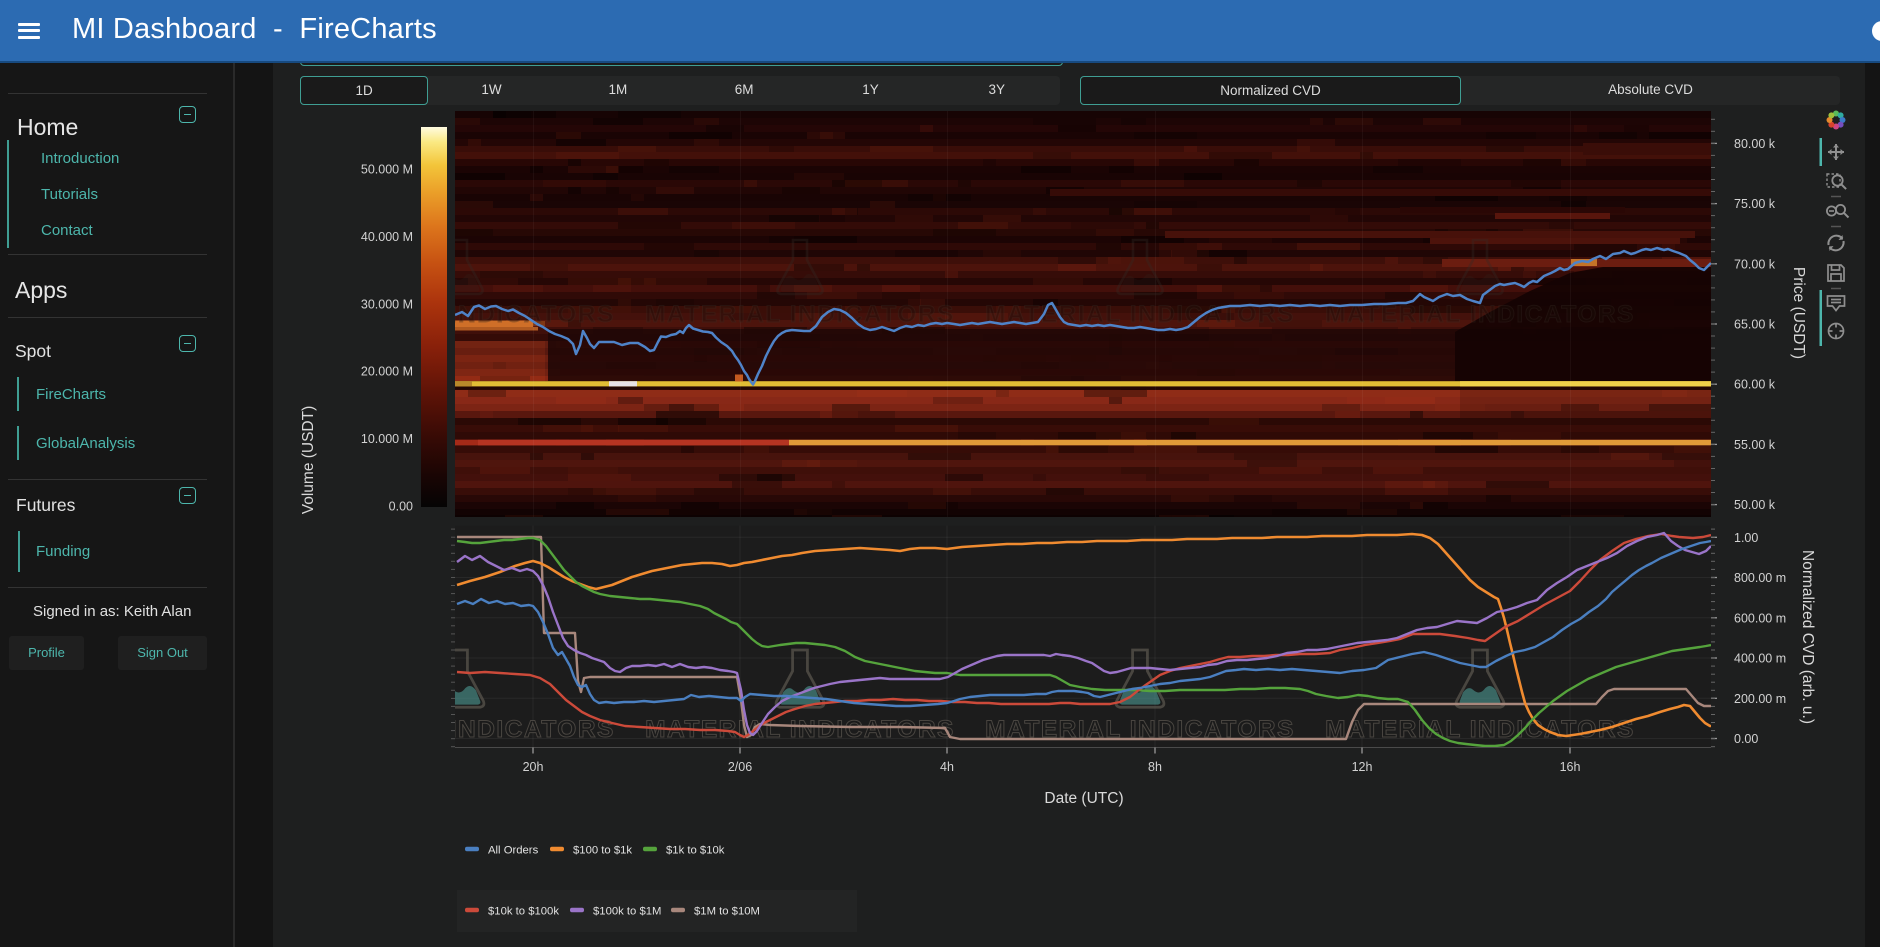  What do you see at coordinates (1570, 767) in the screenshot?
I see `svg-text: 16h` at bounding box center [1570, 767].